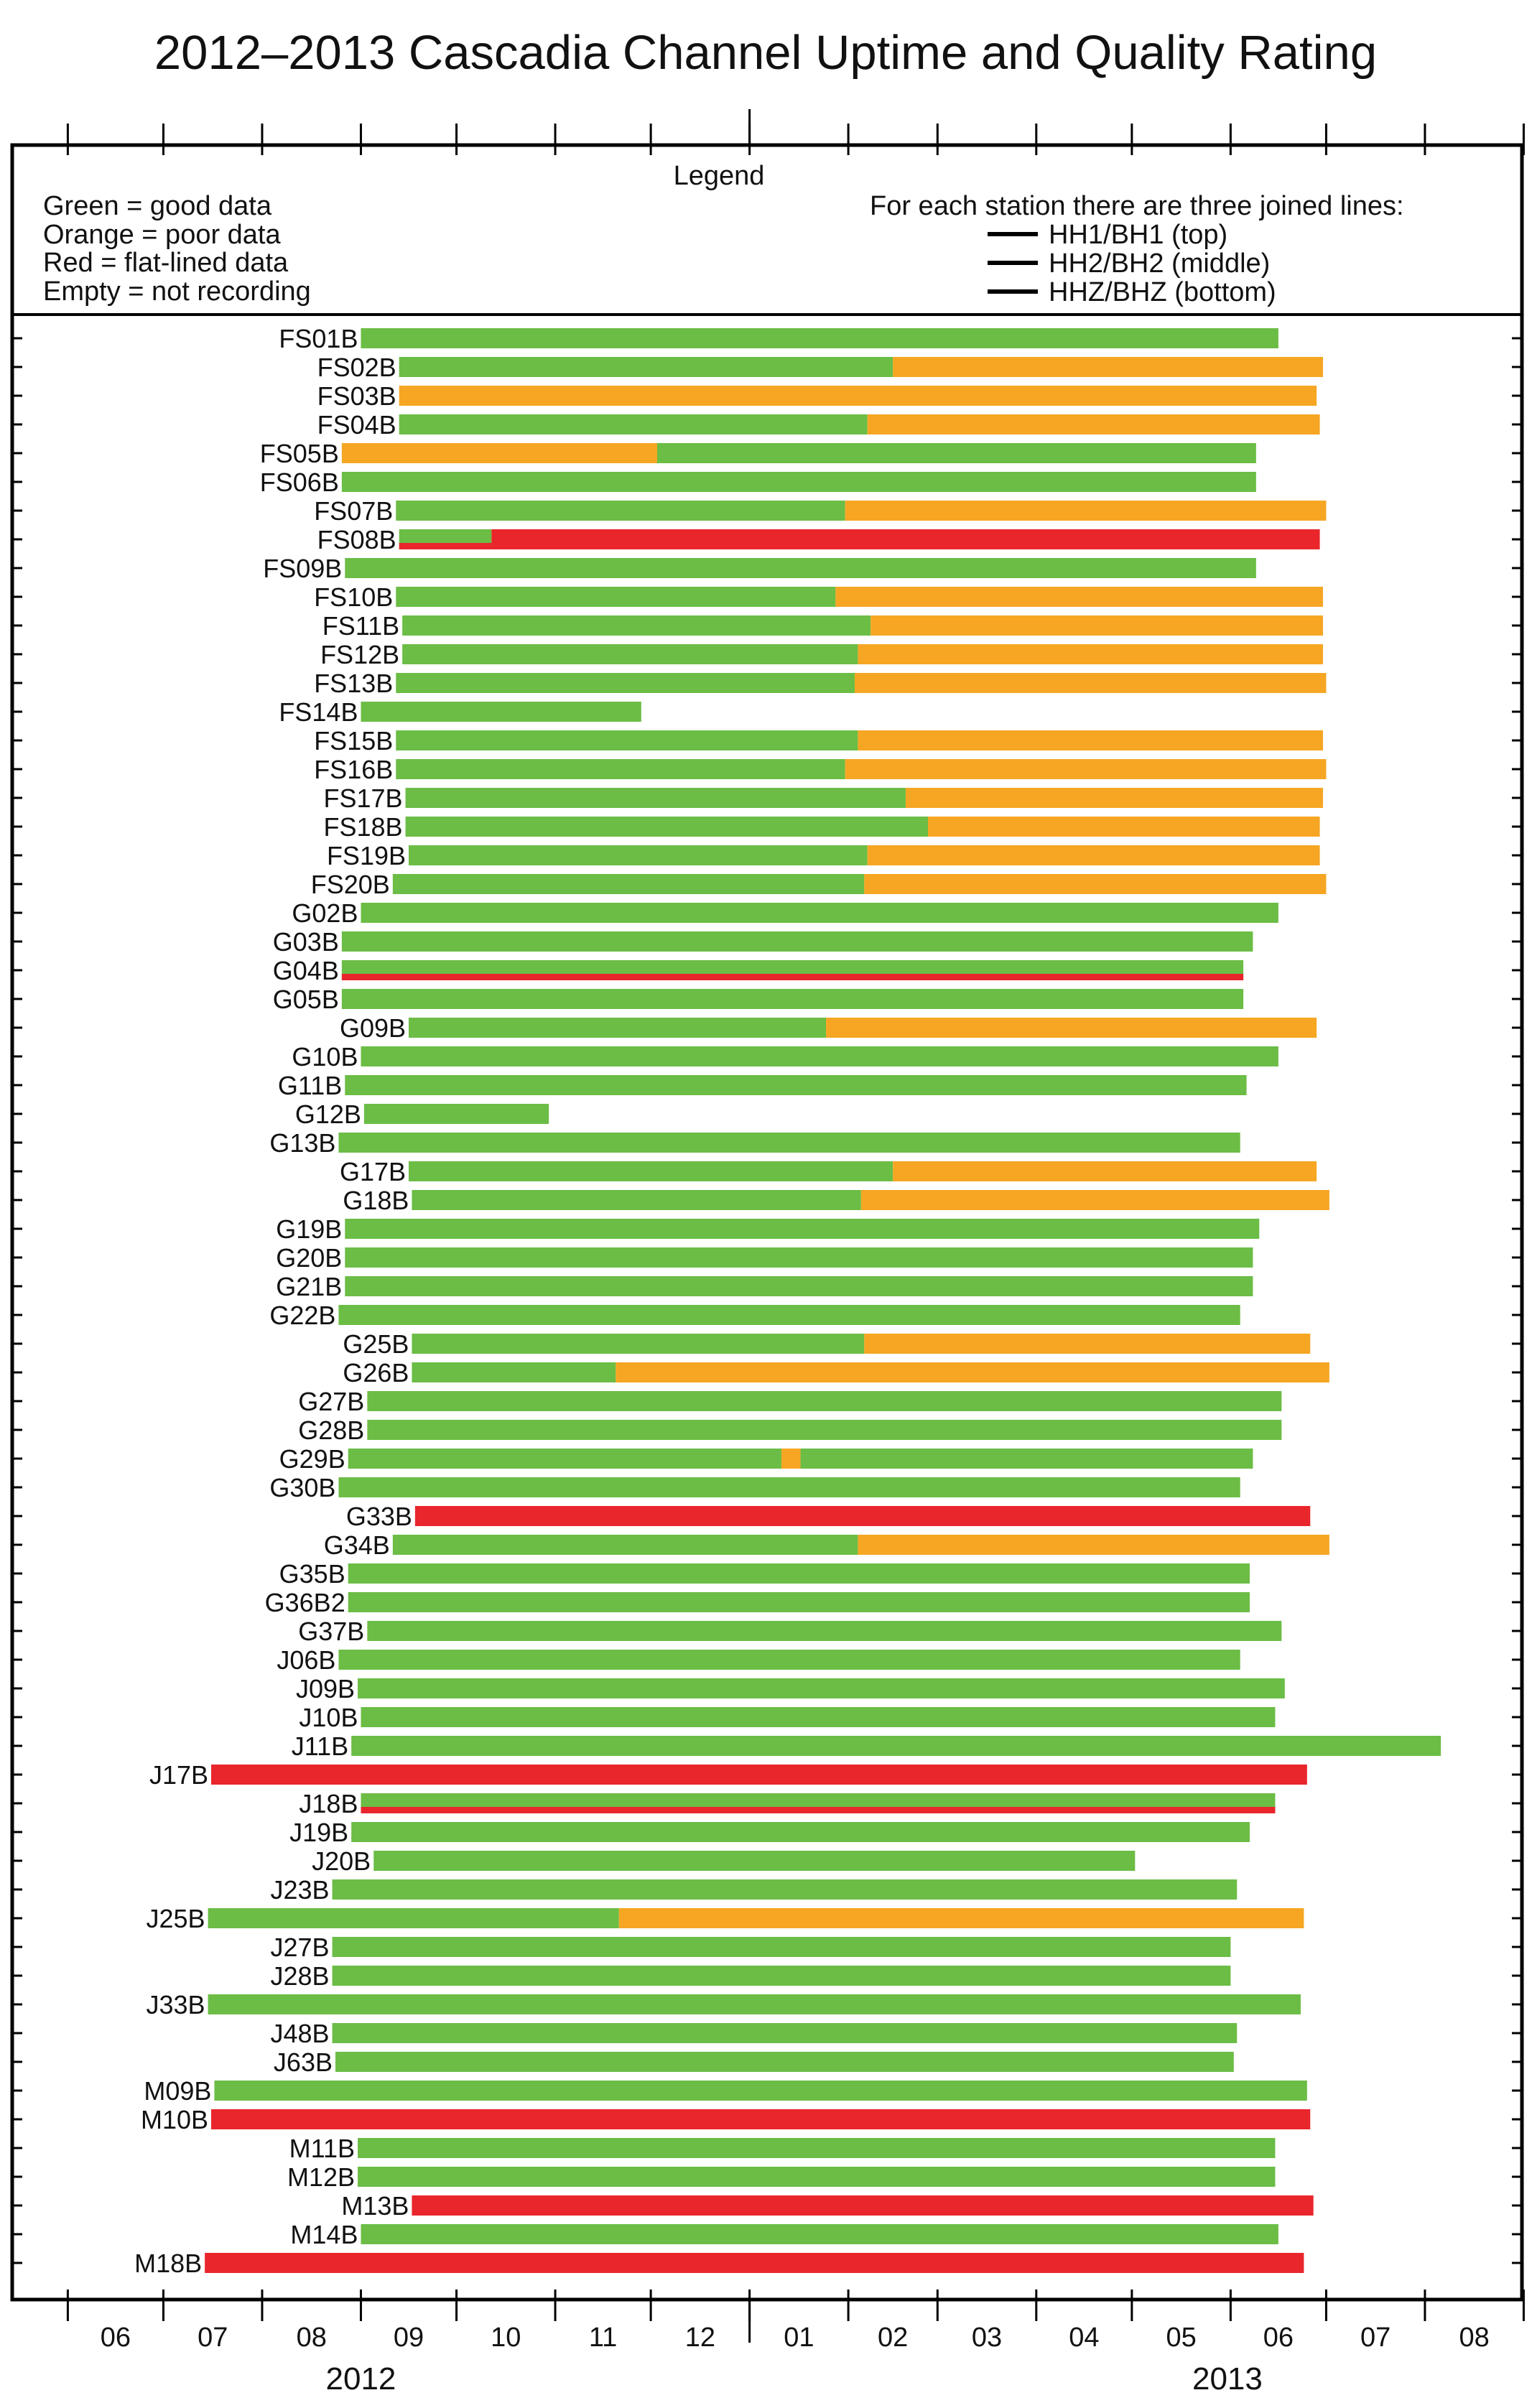 Image resolution: width=1532 pixels, height=2408 pixels. Describe the element at coordinates (836, 1200) in the screenshot. I see `station-row: G18B` at that location.